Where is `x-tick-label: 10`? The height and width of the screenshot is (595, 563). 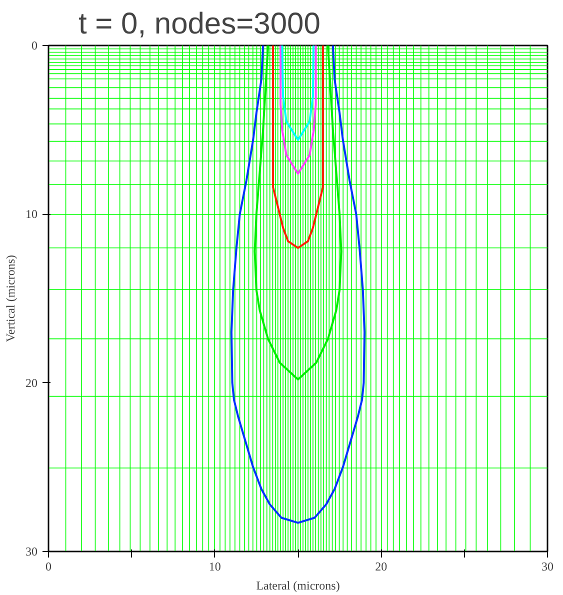
x-tick-label: 10 is located at coordinates (214, 567).